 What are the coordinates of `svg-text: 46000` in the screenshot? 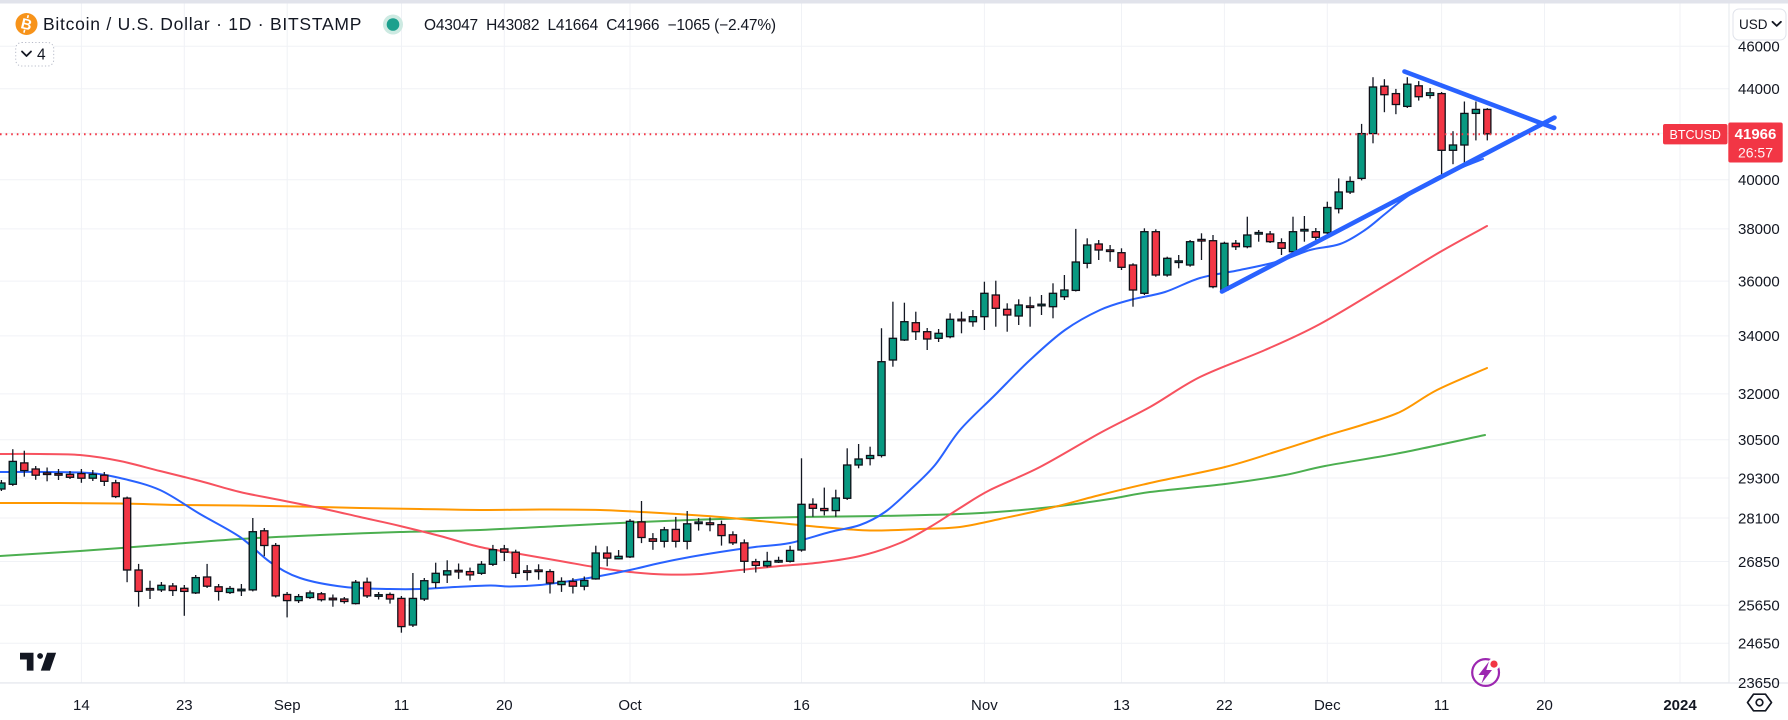 It's located at (1759, 47).